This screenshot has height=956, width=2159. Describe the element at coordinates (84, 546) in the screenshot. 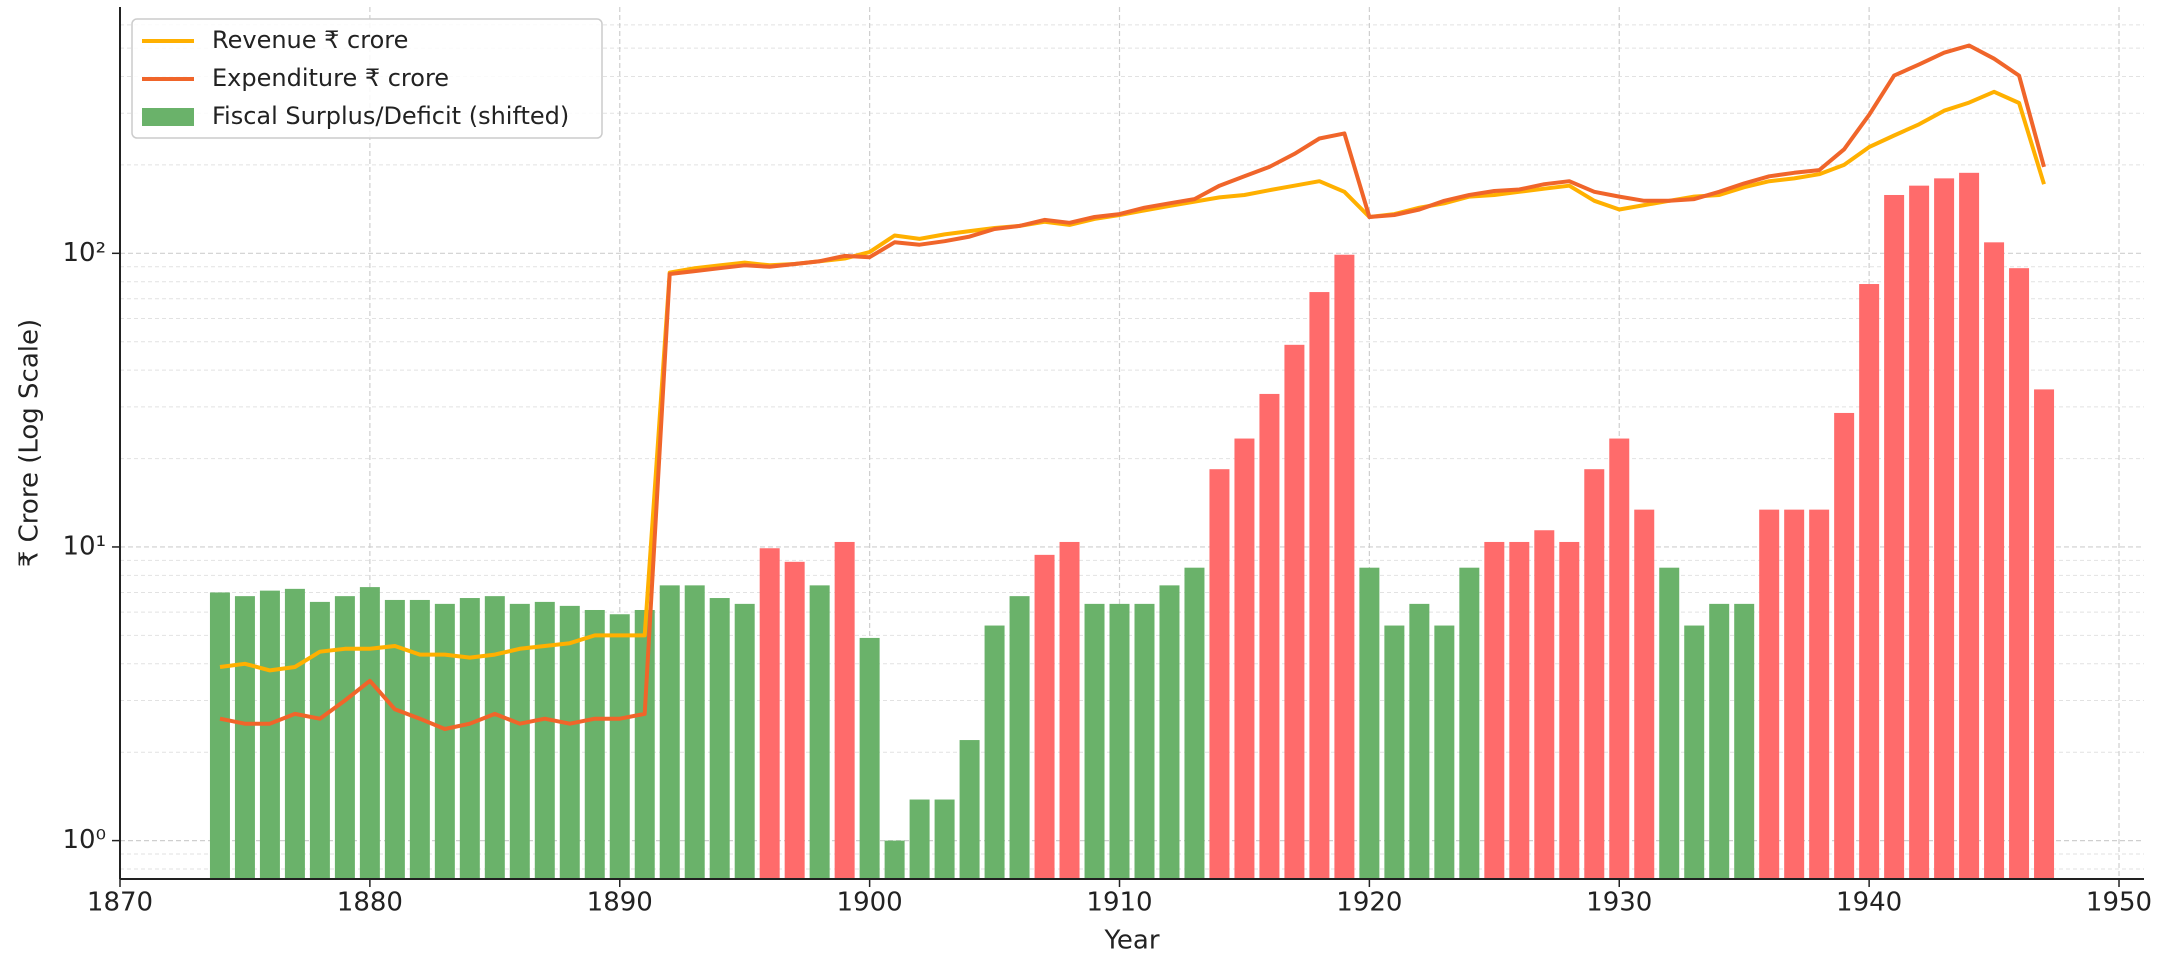

I see `y-tick-label: 10¹` at that location.